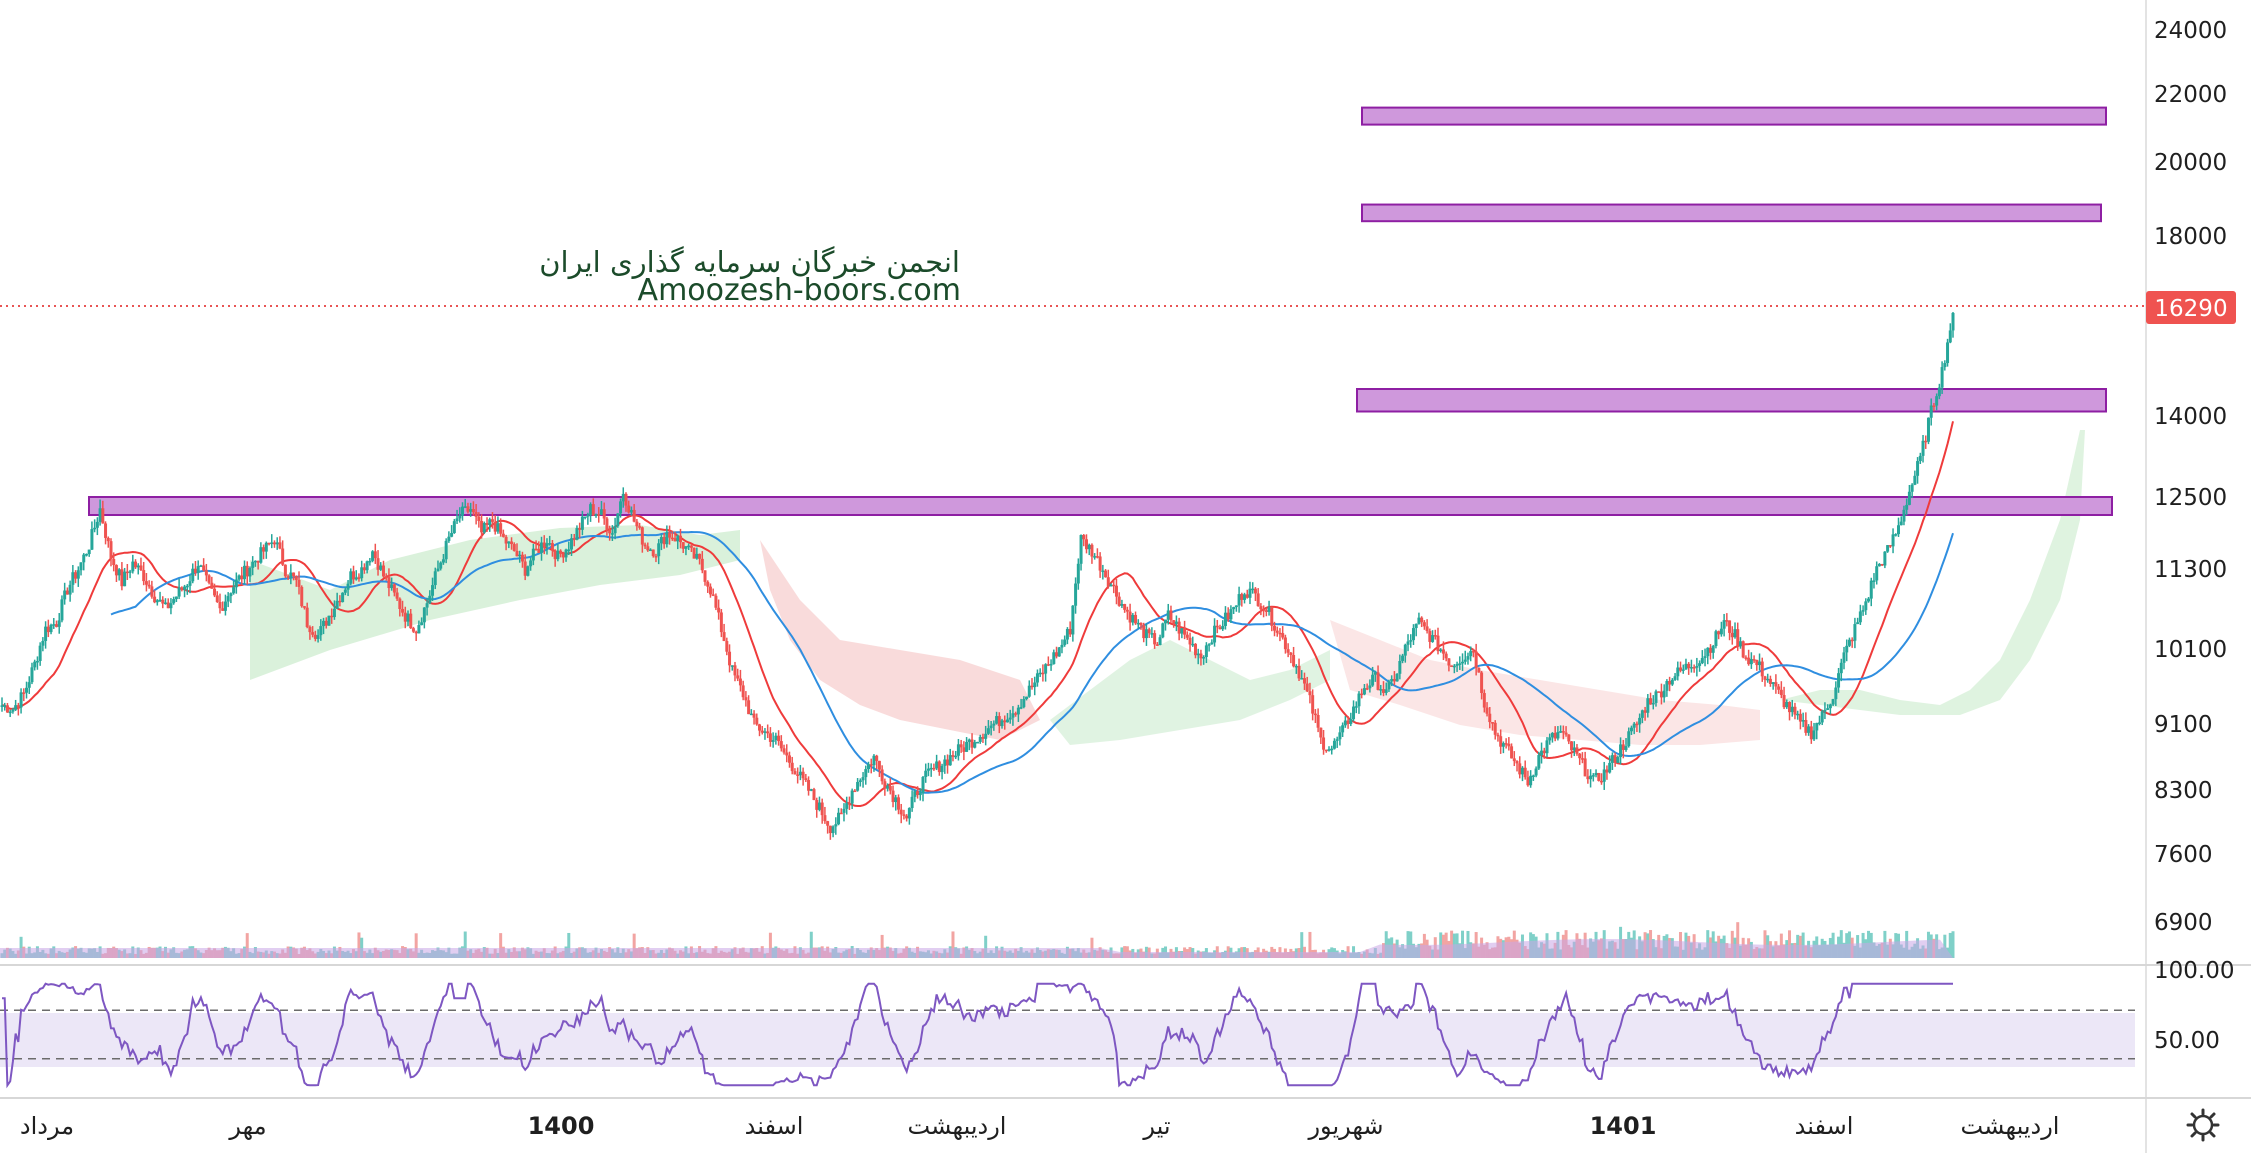 Image resolution: width=2251 pixels, height=1153 pixels. Describe the element at coordinates (1156, 1126) in the screenshot. I see `x-tick-label: تیر` at that location.